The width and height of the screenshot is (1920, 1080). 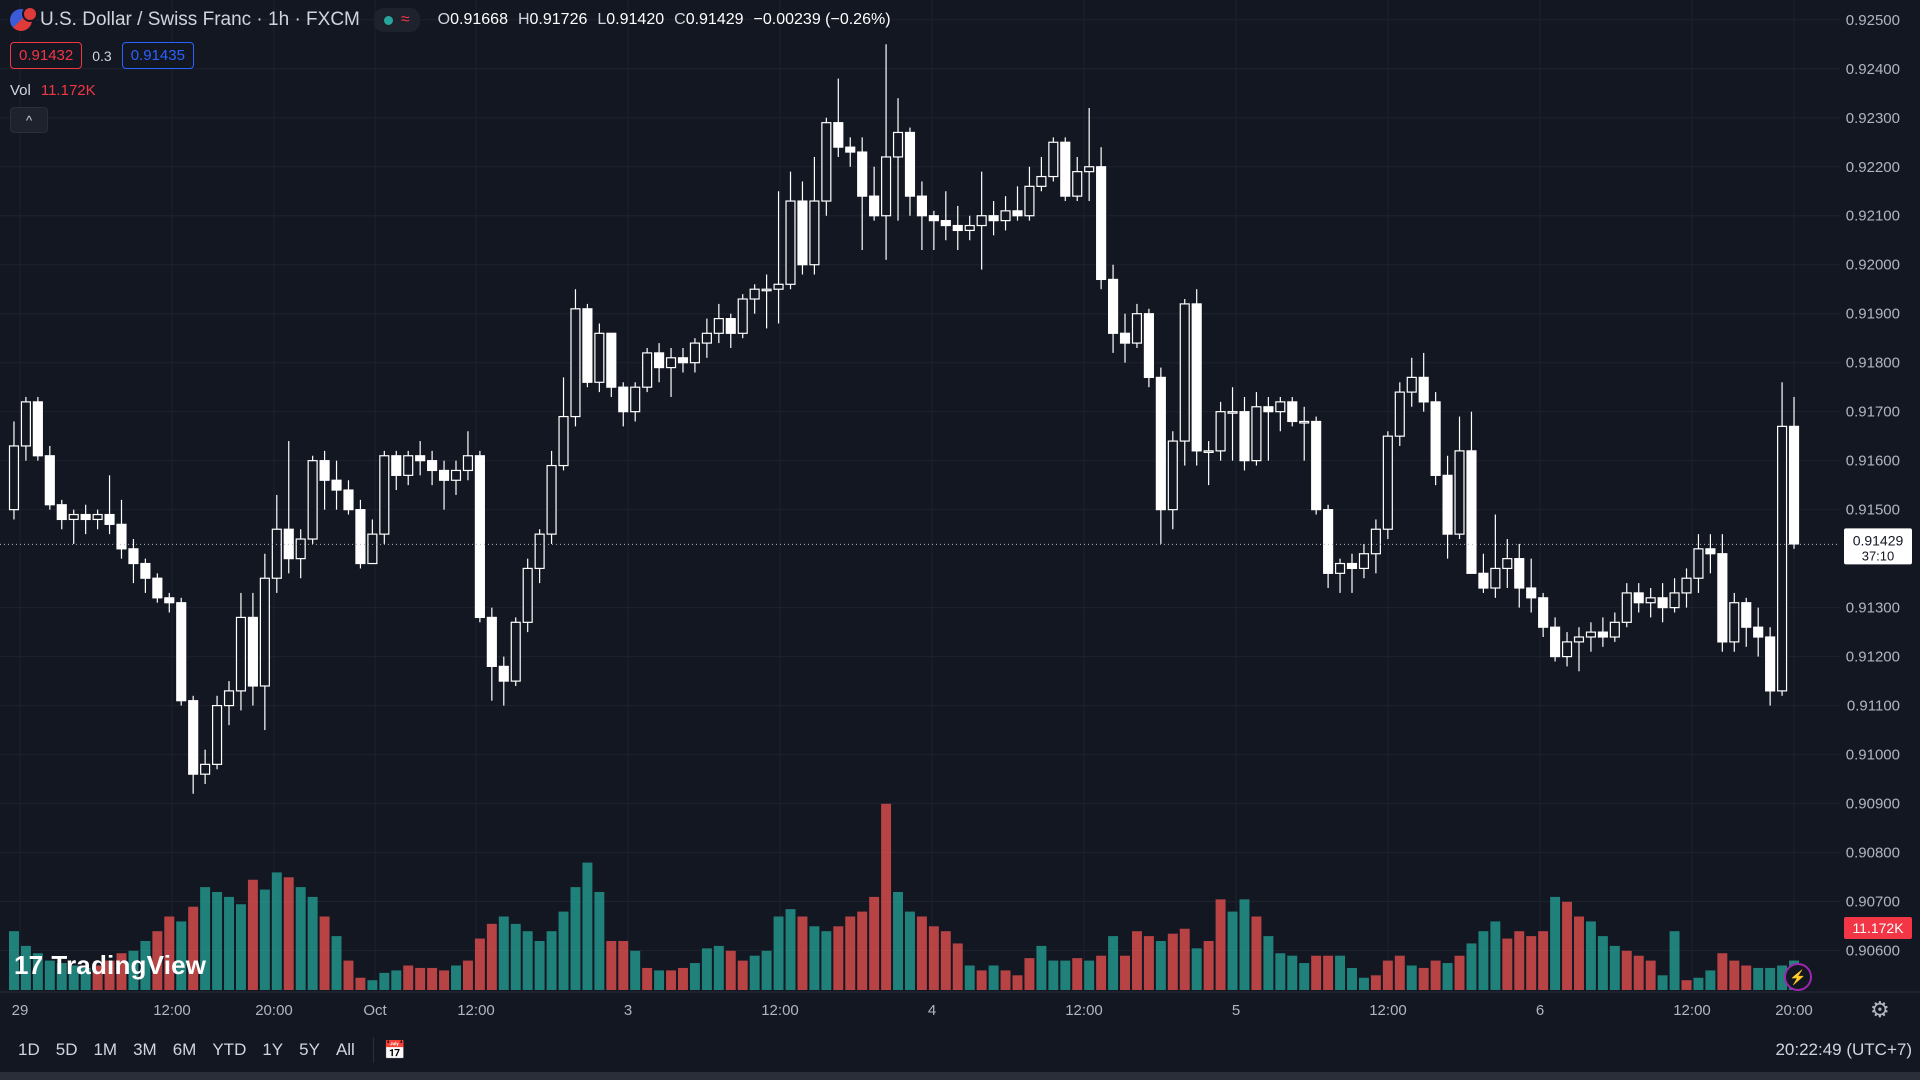 I want to click on volume-axis-label: 11.172K, so click(x=1878, y=928).